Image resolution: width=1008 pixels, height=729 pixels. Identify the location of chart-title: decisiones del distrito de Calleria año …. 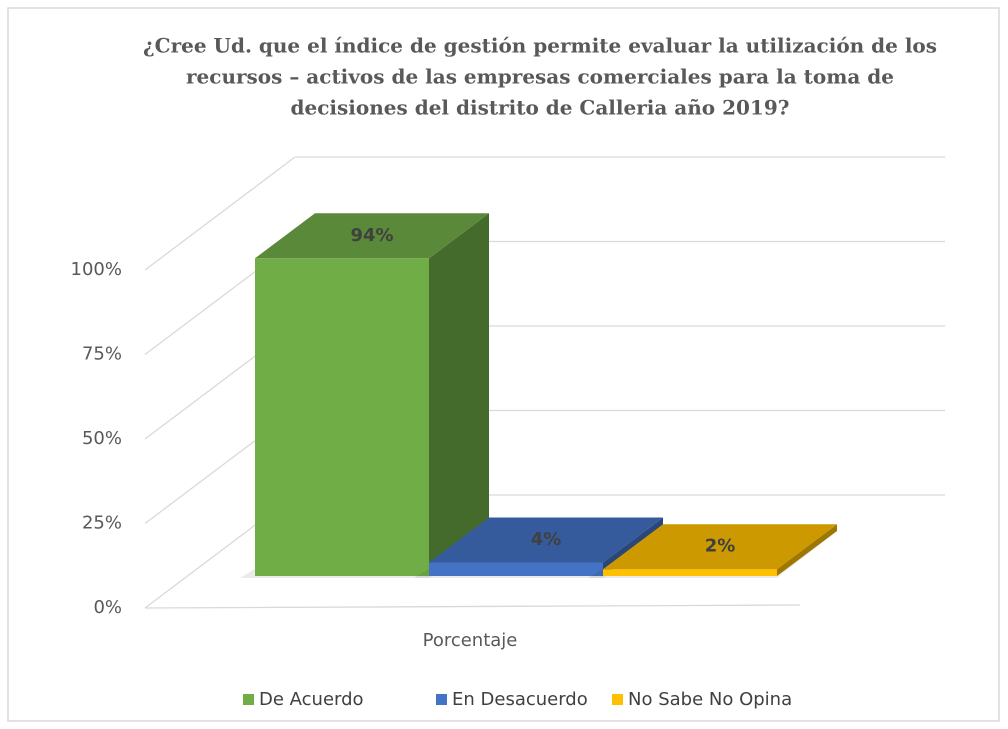
(540, 108).